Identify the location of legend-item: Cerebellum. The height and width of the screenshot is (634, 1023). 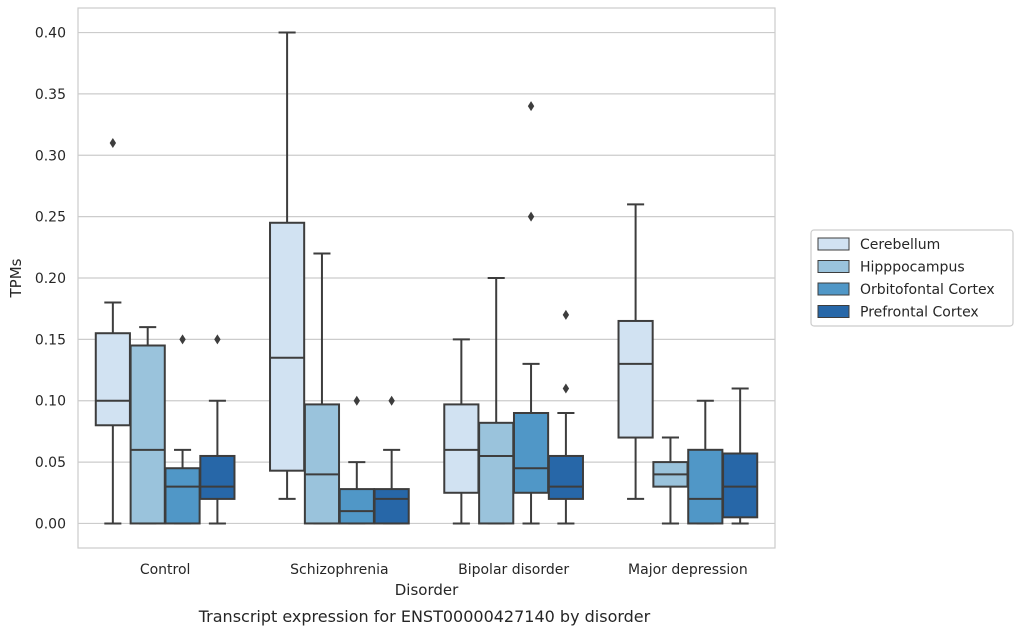
(878, 245).